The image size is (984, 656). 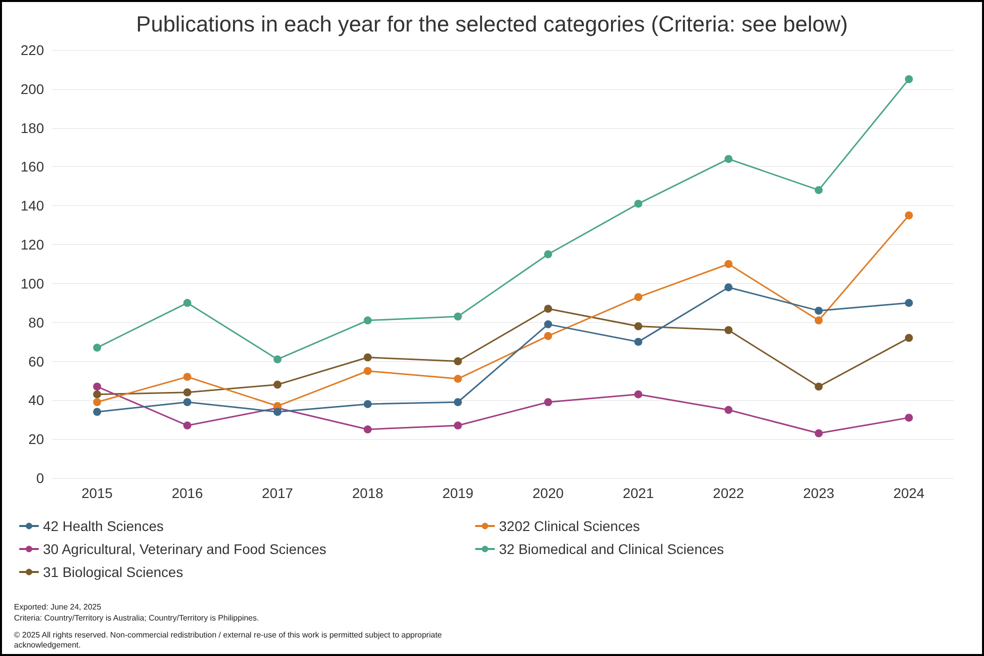 What do you see at coordinates (458, 493) in the screenshot?
I see `x-tick-label: 2019` at bounding box center [458, 493].